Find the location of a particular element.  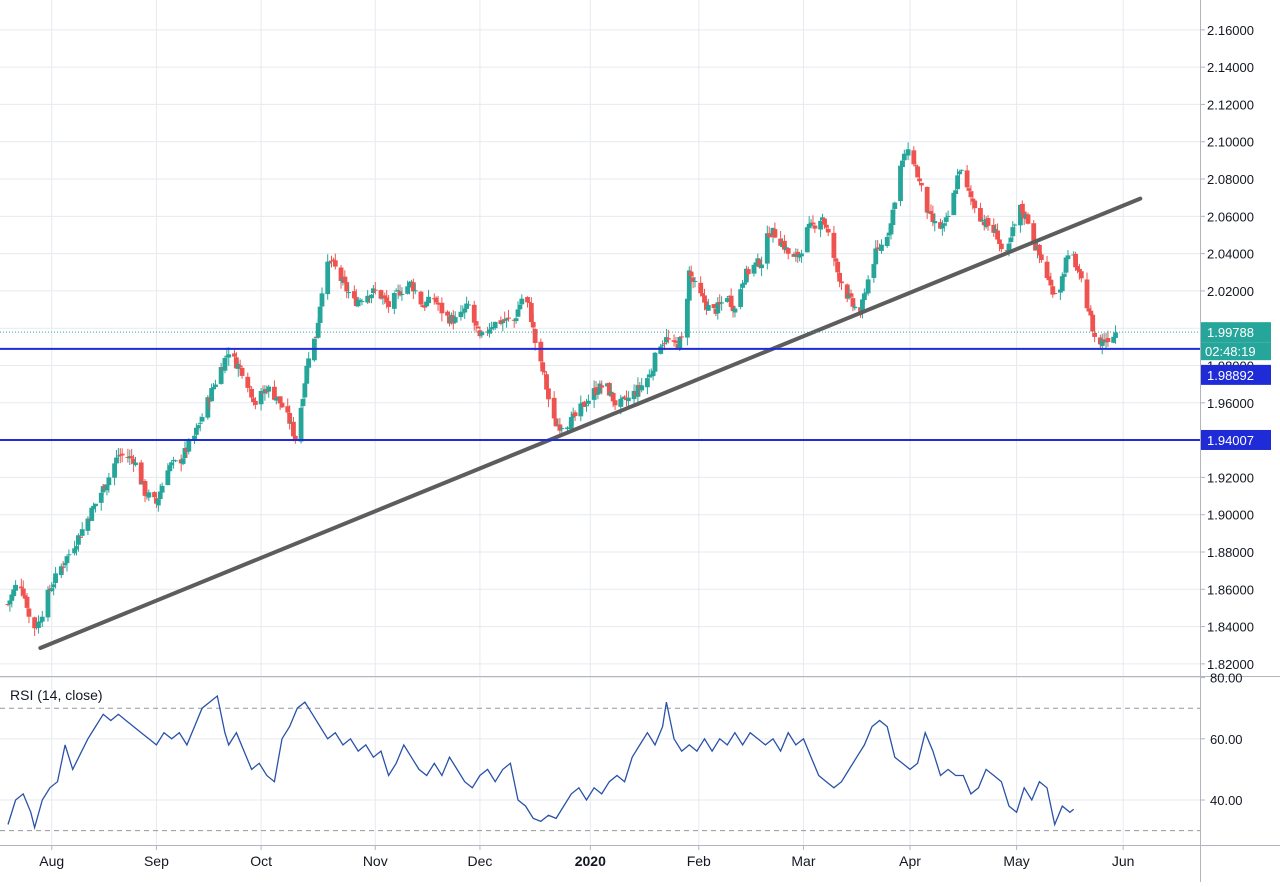

level-badge: 1.94007 is located at coordinates (1236, 439).